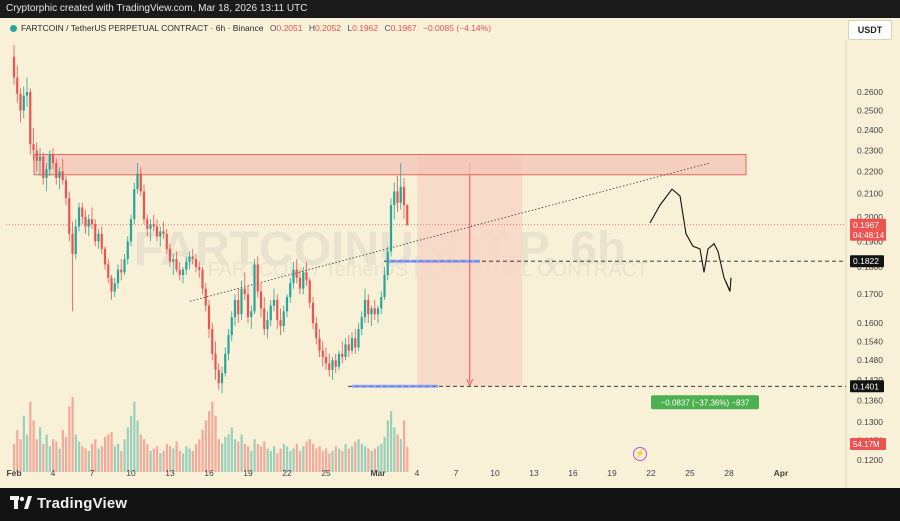 The image size is (900, 521). What do you see at coordinates (781, 473) in the screenshot?
I see `time-tick-label: Apr` at bounding box center [781, 473].